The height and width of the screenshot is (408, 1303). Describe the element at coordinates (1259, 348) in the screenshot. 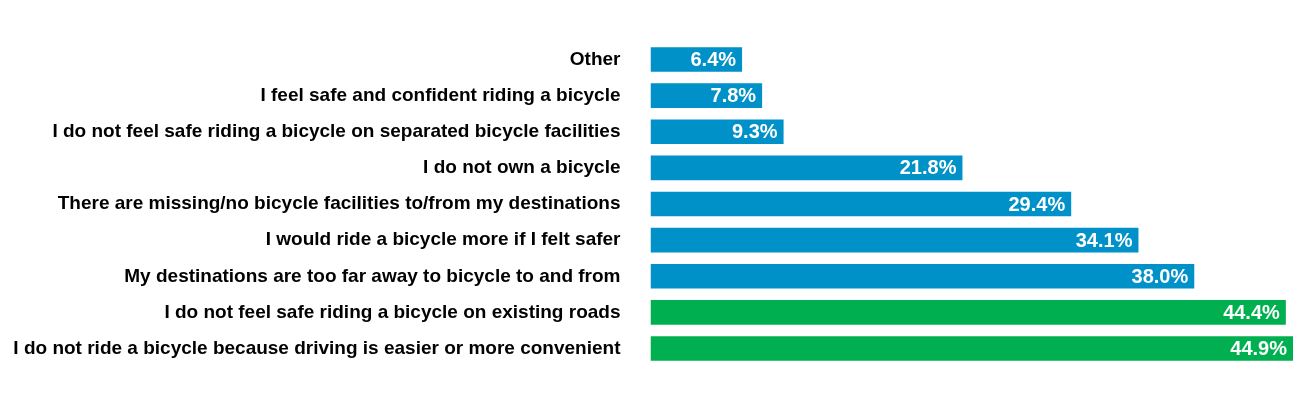

I see `data-label: 44.9%` at that location.